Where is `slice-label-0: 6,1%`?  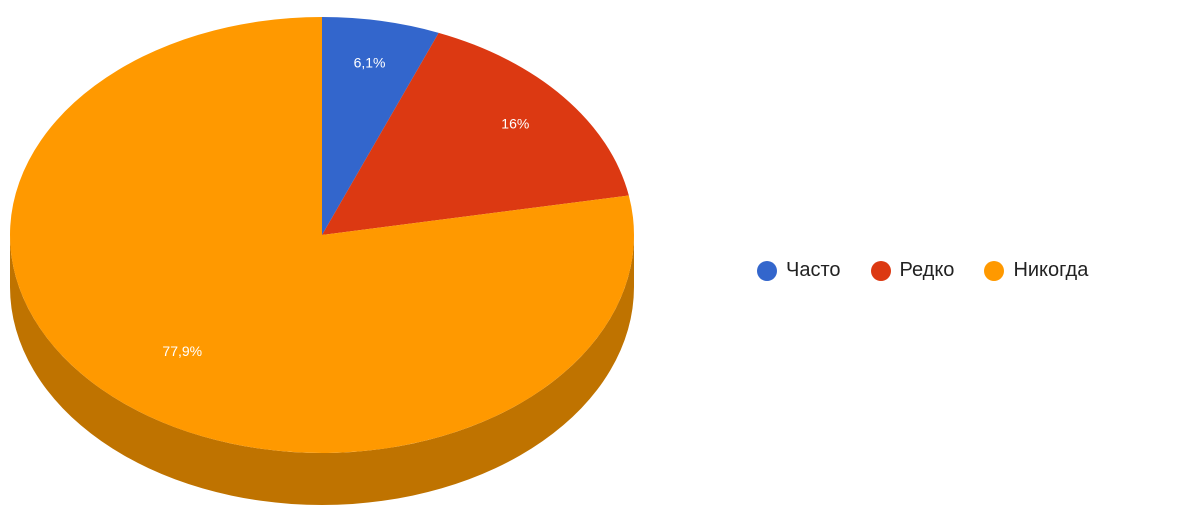
slice-label-0: 6,1% is located at coordinates (370, 62).